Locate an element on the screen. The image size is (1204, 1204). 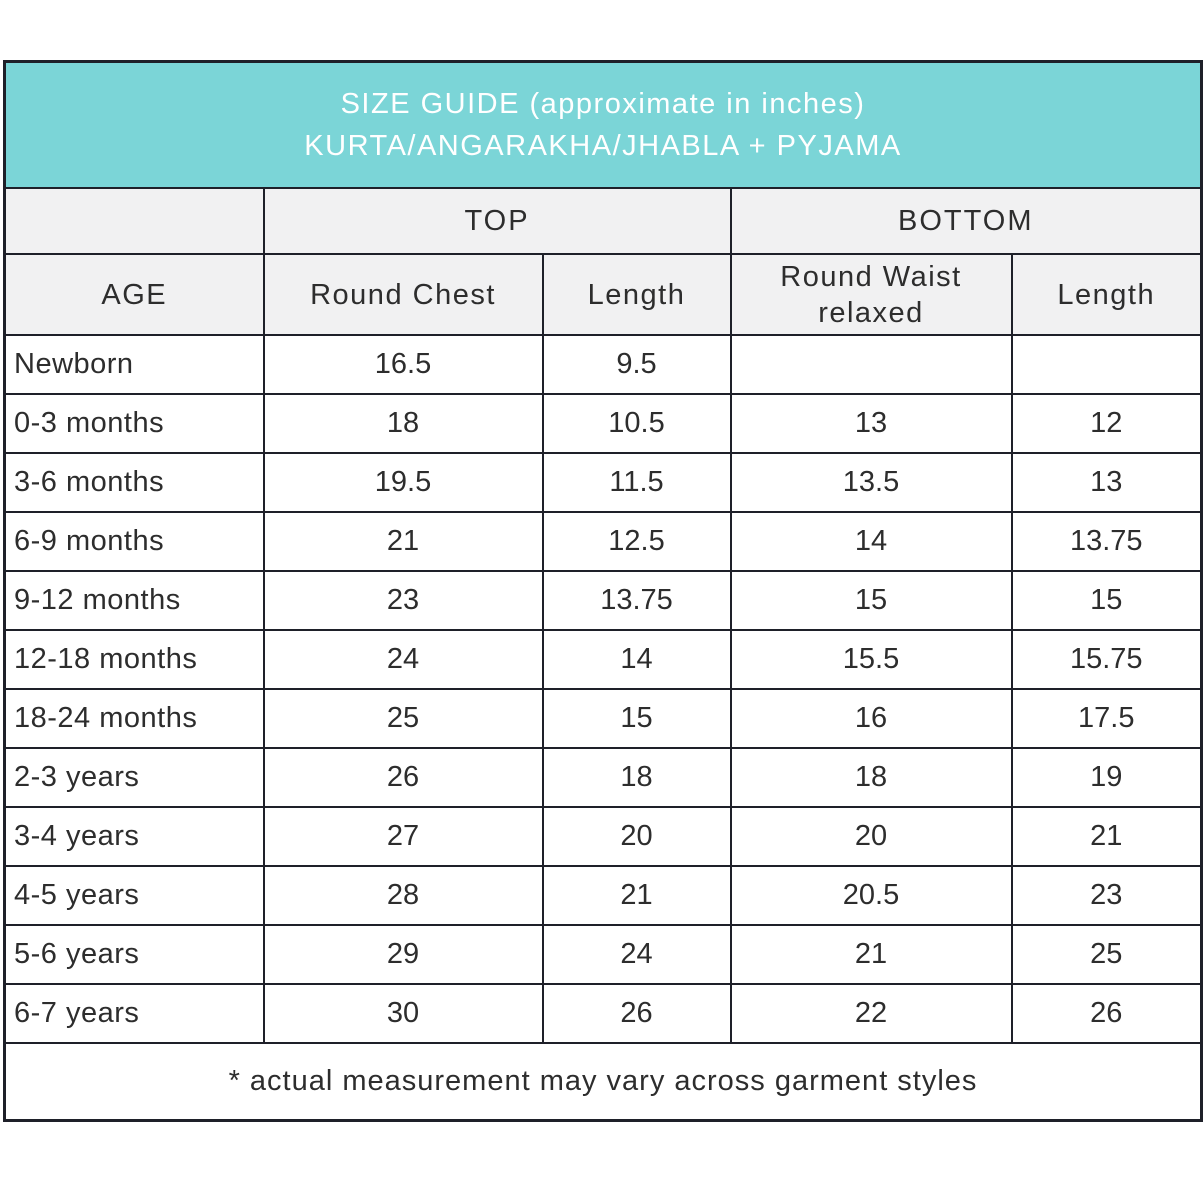
value-cell-top-length: 14 is located at coordinates (636, 659).